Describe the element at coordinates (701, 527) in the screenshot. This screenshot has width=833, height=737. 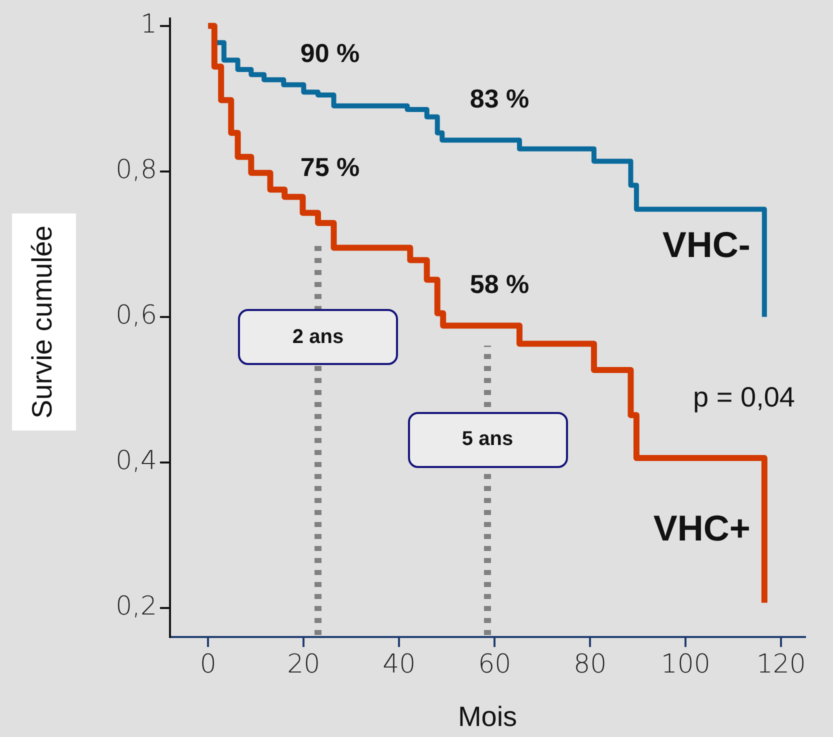
I see `series-label: VHC+` at that location.